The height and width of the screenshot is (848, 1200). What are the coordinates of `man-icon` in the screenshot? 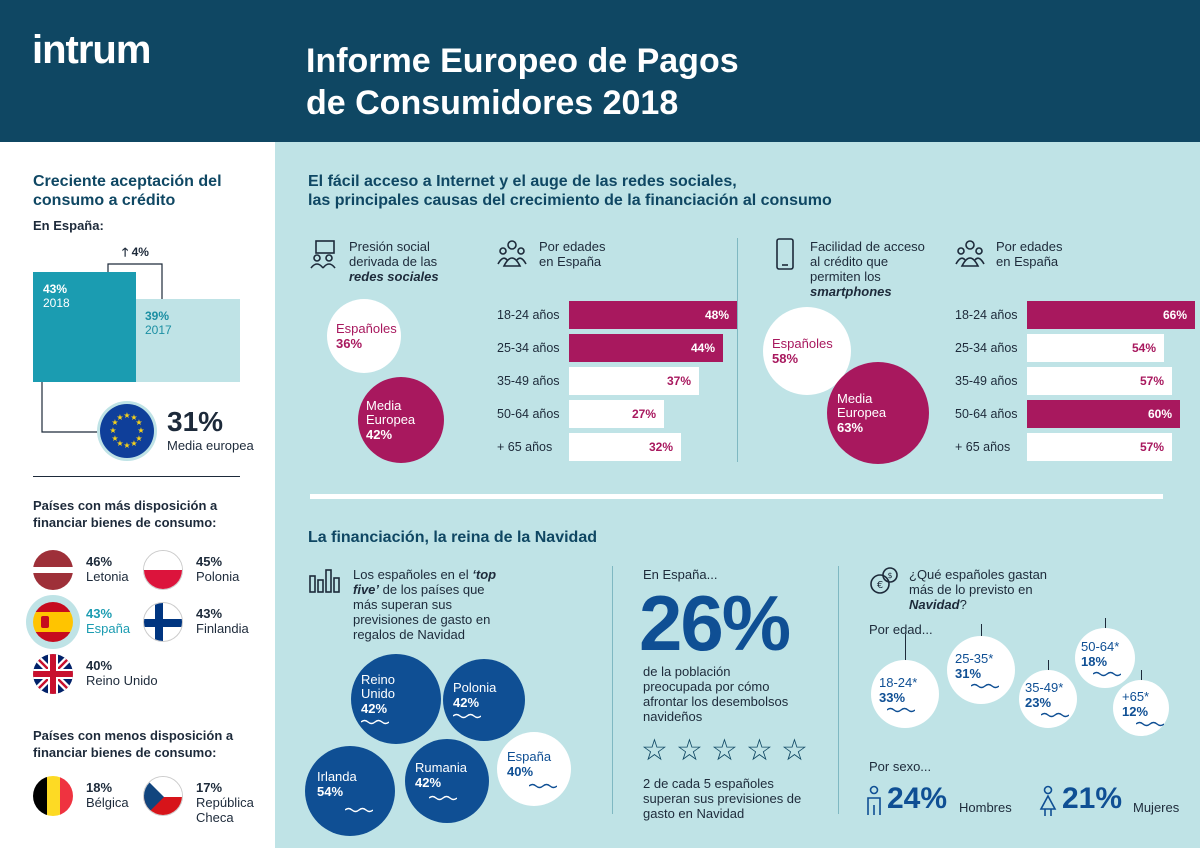 It's located at (874, 800).